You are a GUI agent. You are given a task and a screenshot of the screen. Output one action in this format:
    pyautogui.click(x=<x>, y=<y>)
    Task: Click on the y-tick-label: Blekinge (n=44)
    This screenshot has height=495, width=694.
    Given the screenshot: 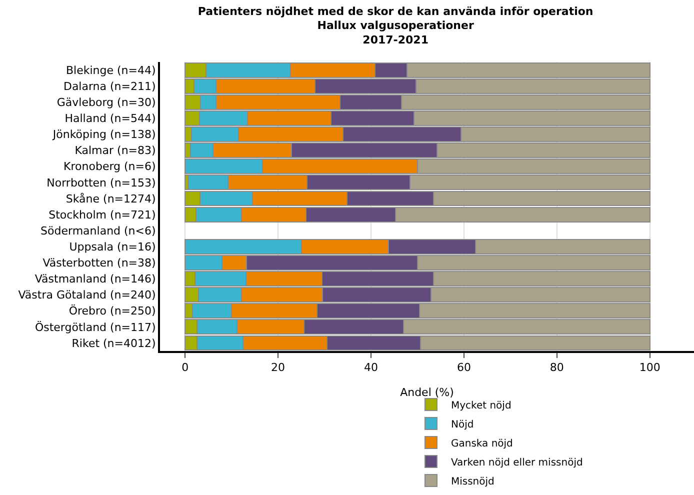 What is the action you would take?
    pyautogui.click(x=111, y=70)
    